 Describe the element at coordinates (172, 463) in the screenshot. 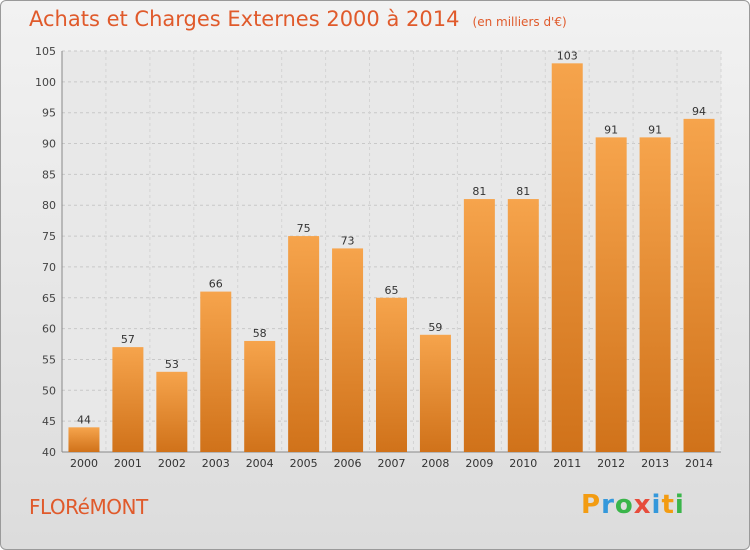

I see `x-tick-label: 2002` at that location.